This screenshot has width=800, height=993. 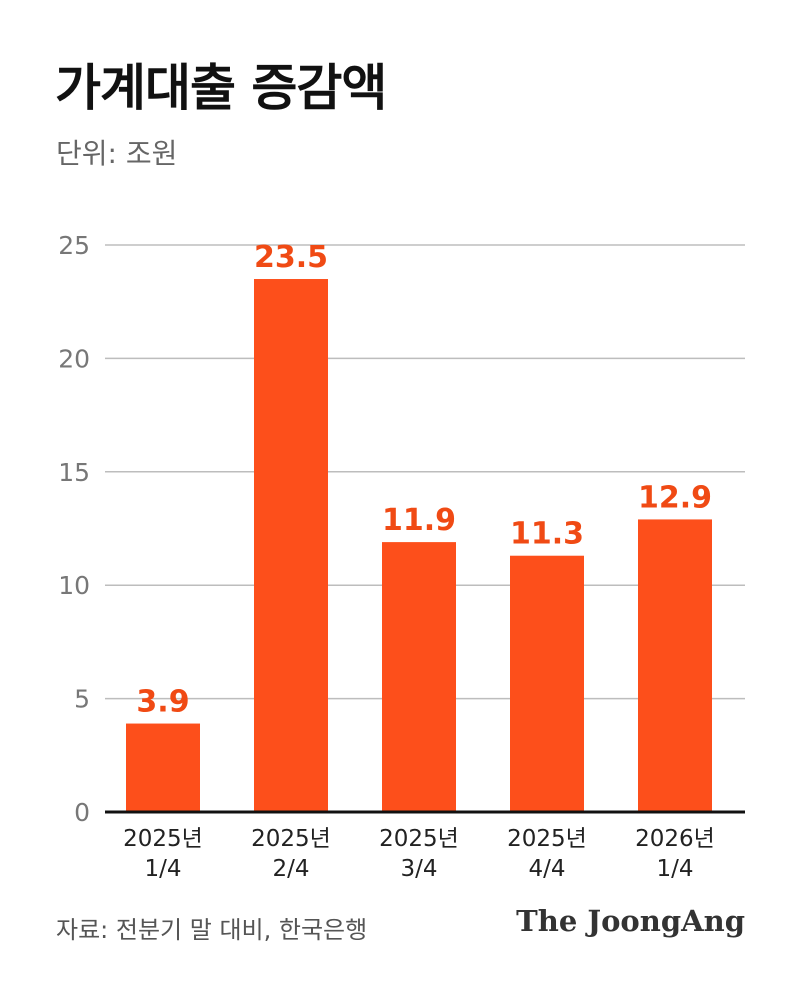 What do you see at coordinates (290, 869) in the screenshot?
I see `x-tick-label: 2/4` at bounding box center [290, 869].